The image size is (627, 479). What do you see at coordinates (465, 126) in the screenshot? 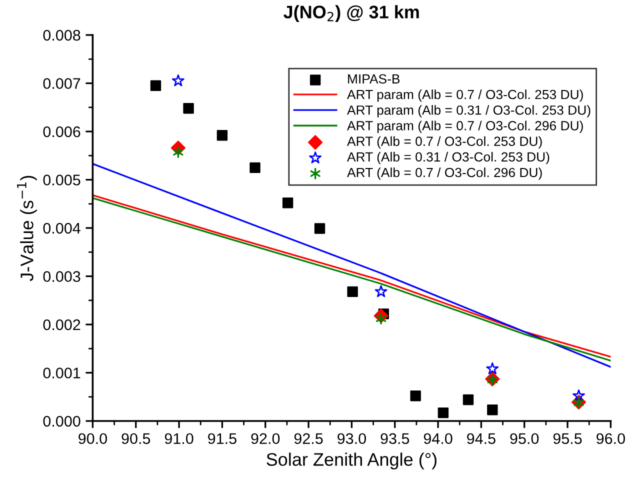
I see `legend-label: ART param (Alb = 0.7 / O3-Col. 296 DU)` at bounding box center [465, 126].